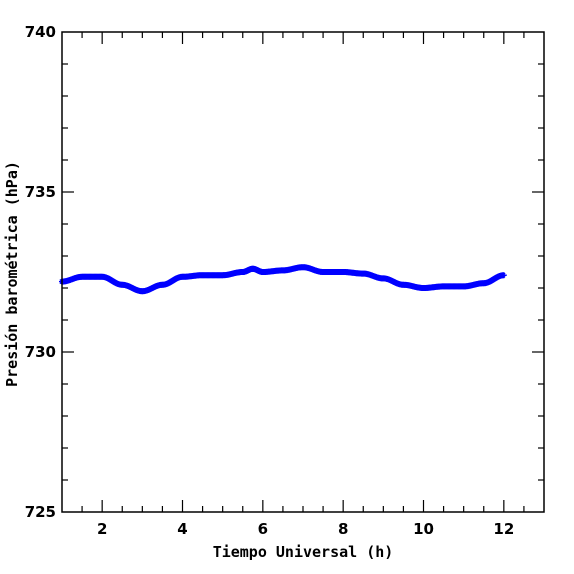 The height and width of the screenshot is (574, 574). Describe the element at coordinates (40, 32) in the screenshot. I see `y-tick-label: 740` at that location.